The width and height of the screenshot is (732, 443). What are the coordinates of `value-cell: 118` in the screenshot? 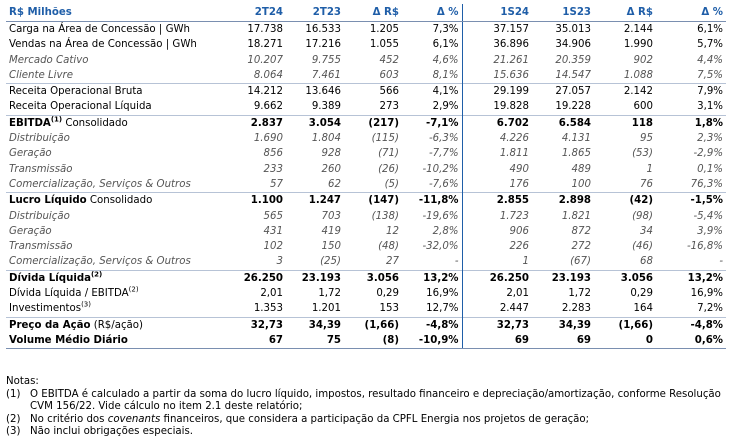 It's located at (625, 123).